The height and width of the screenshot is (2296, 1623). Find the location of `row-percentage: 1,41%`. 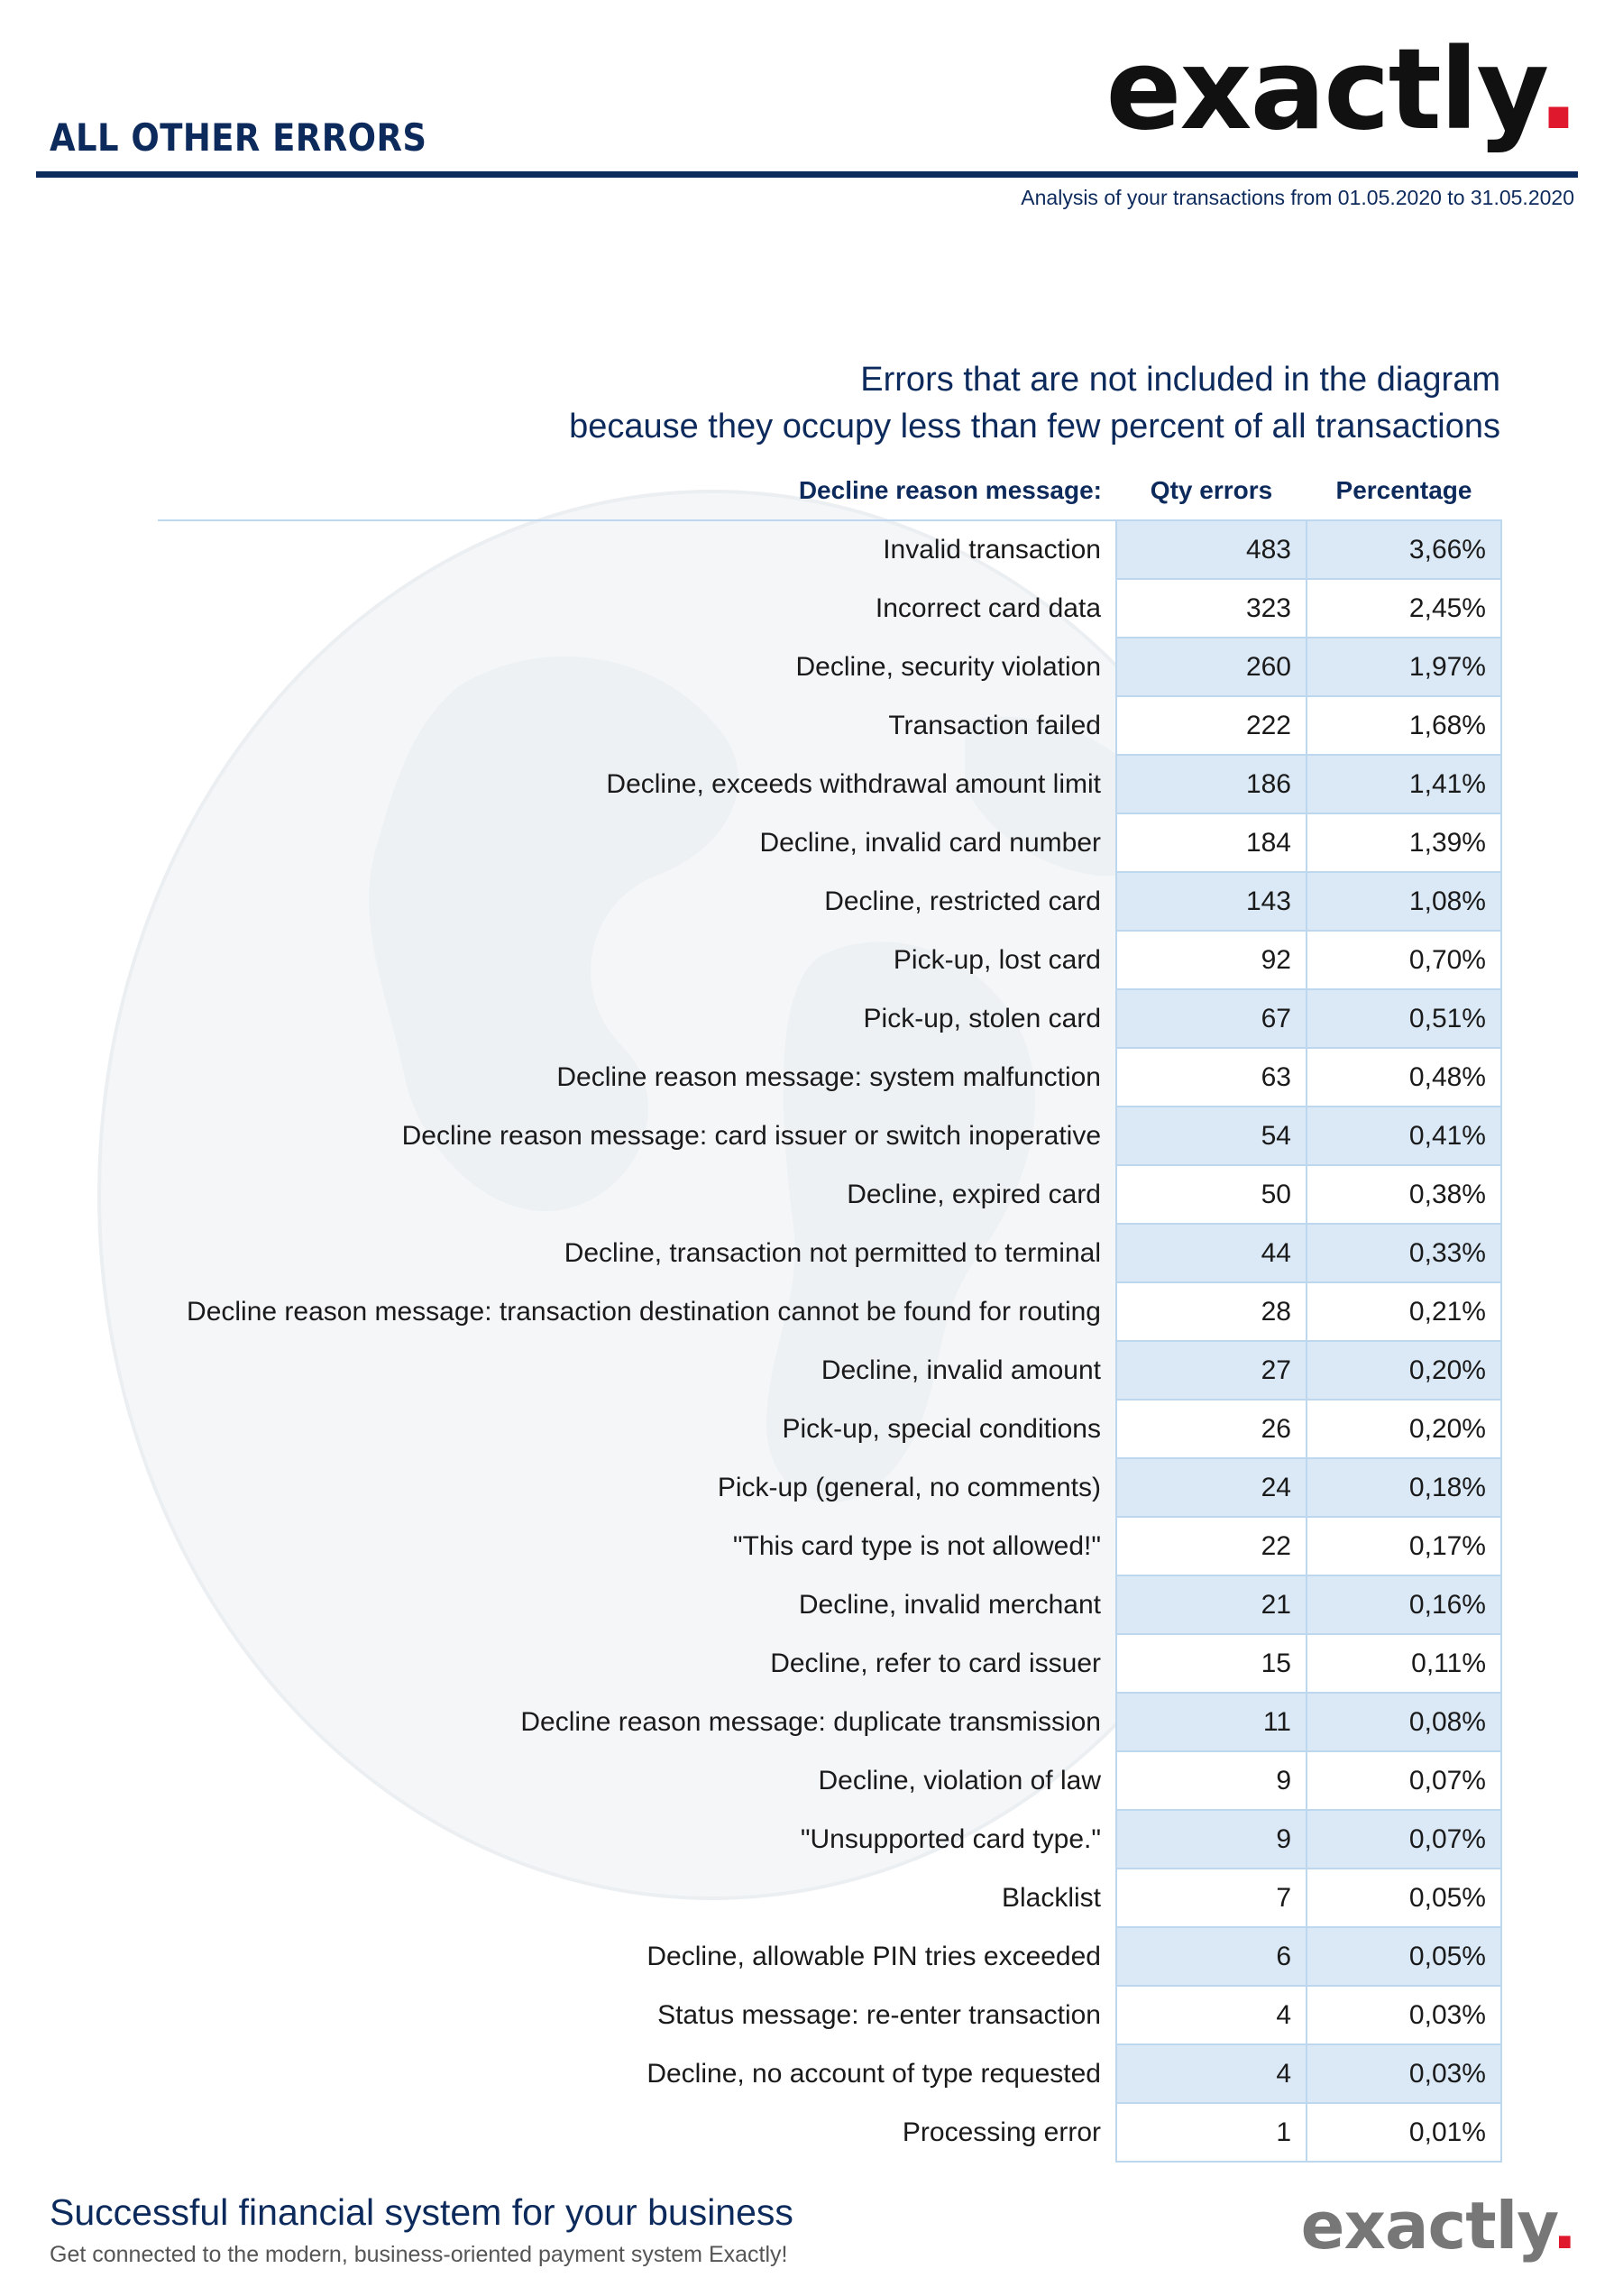

row-percentage: 1,41% is located at coordinates (1404, 784).